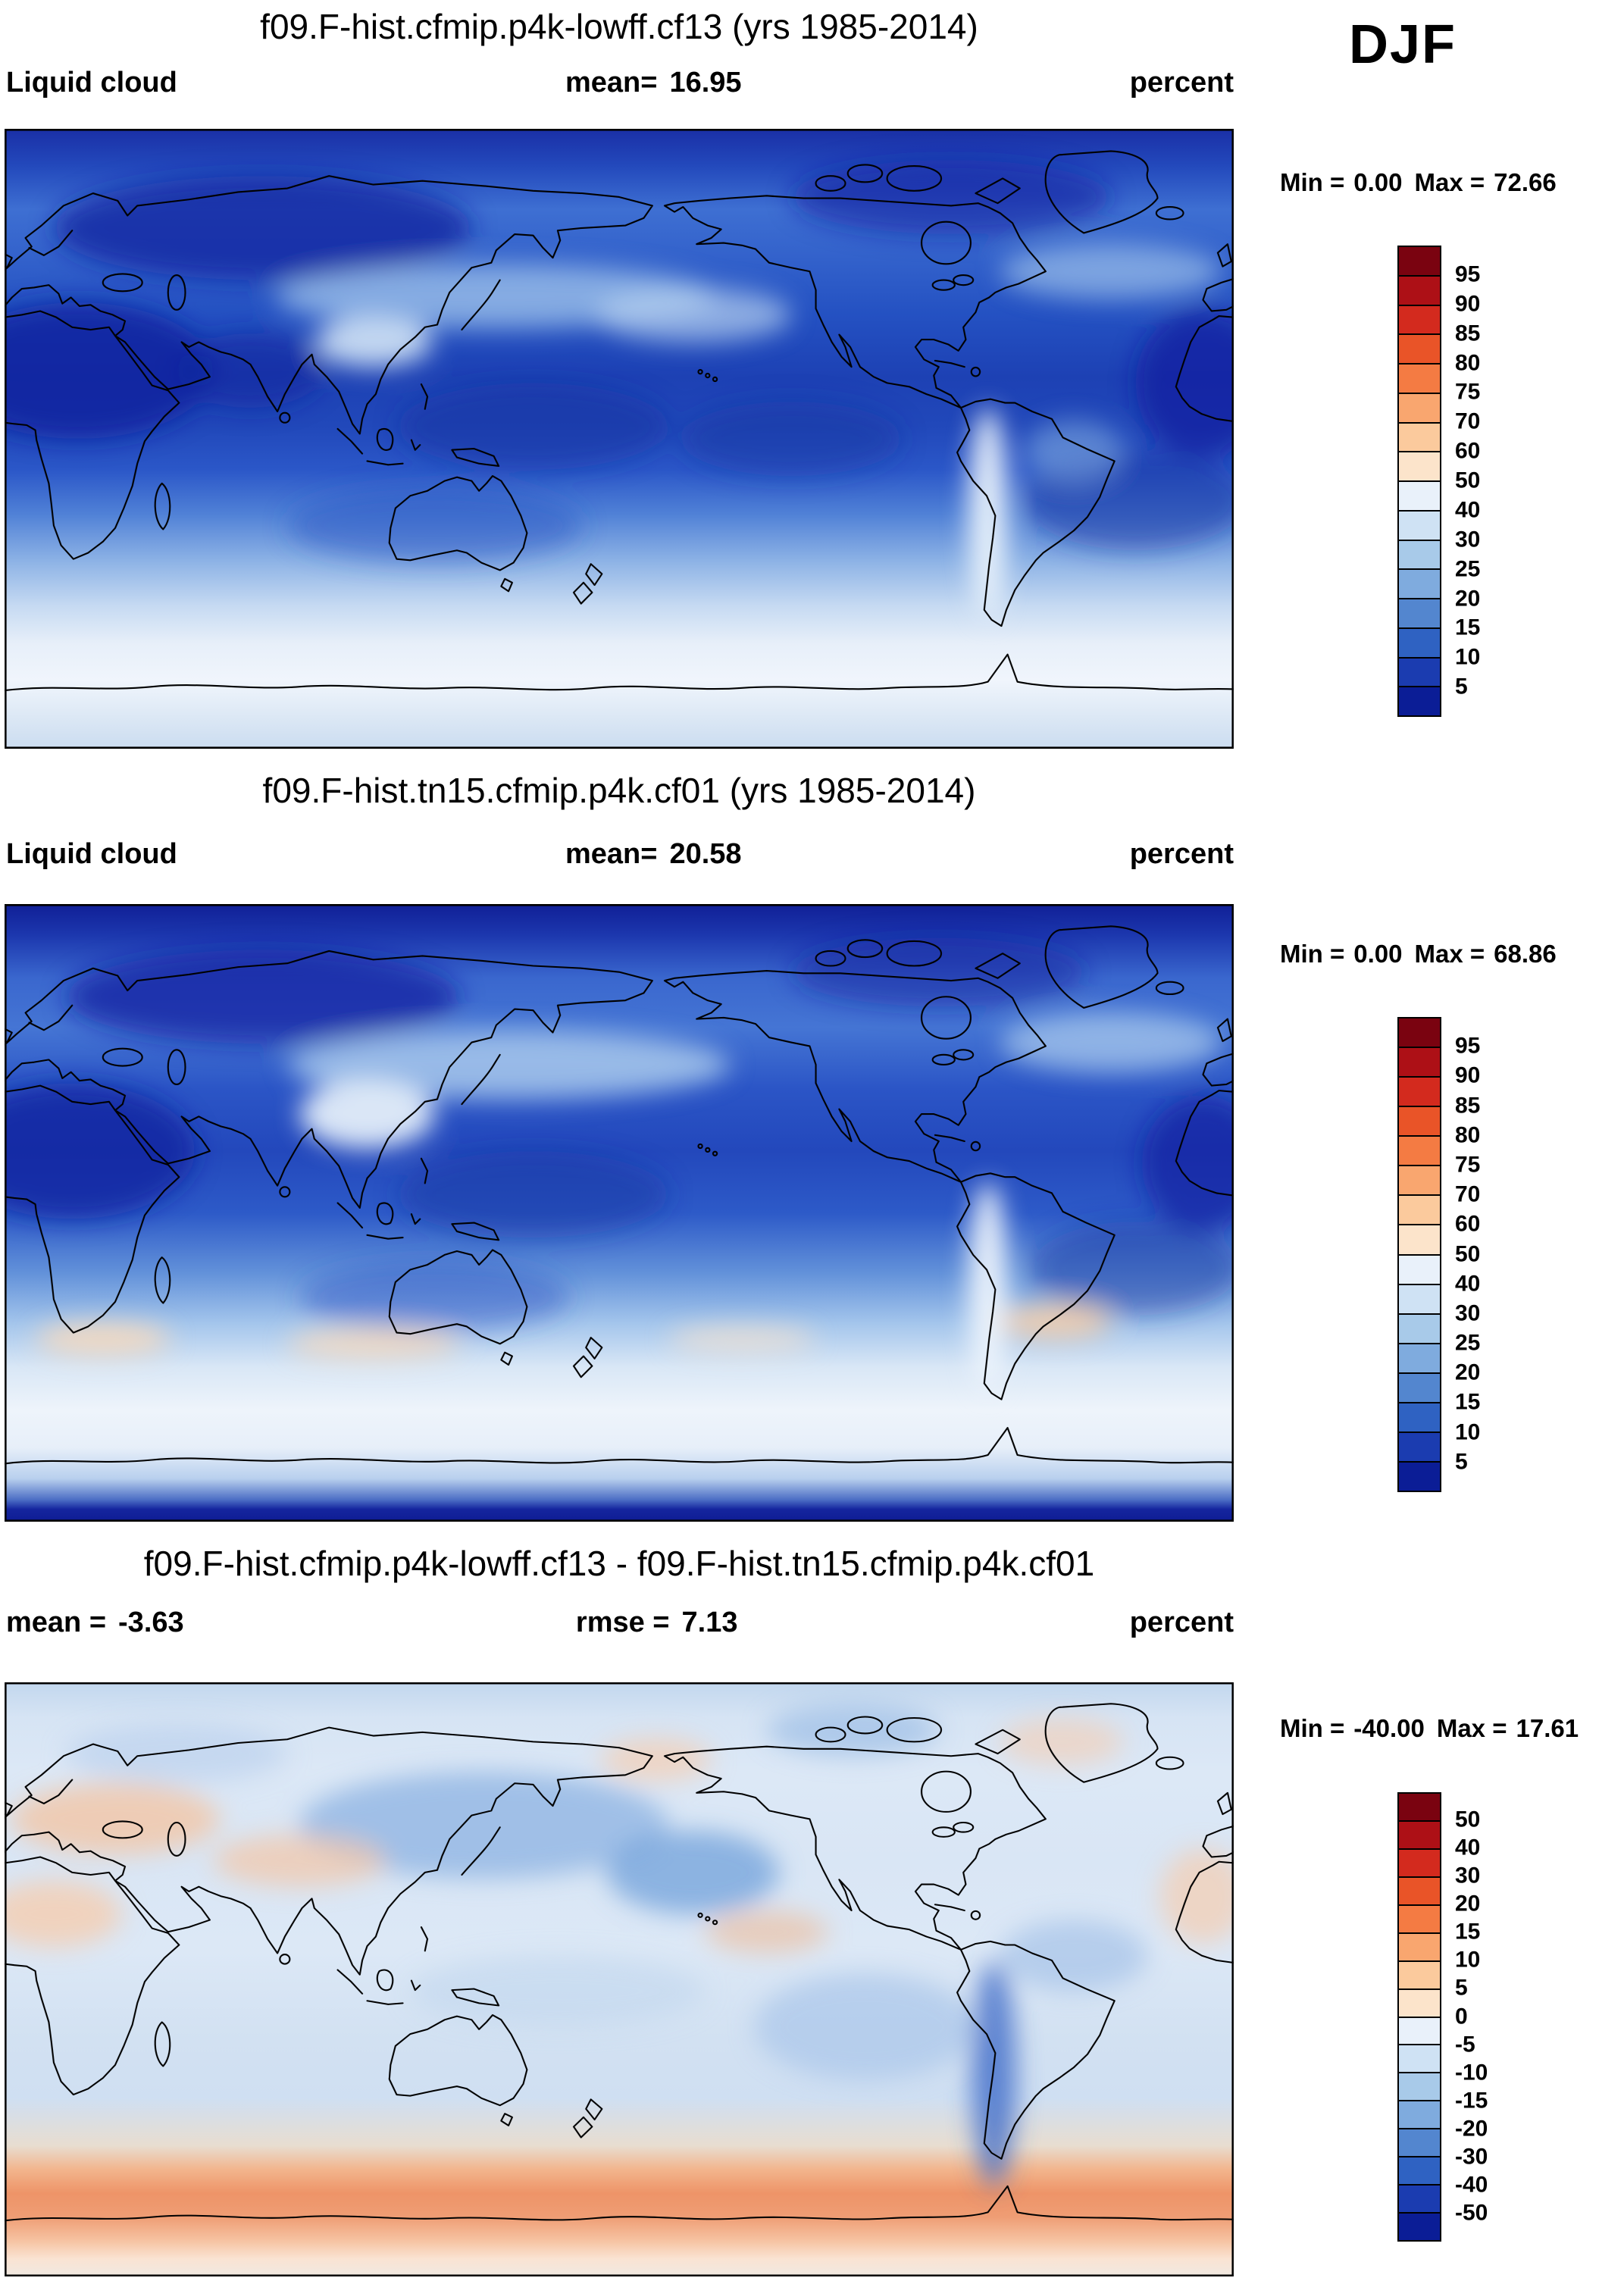 The image size is (1624, 2281). I want to click on panel1-stats-row: Liquid cloud mean= 16.95 percent, so click(620, 83).